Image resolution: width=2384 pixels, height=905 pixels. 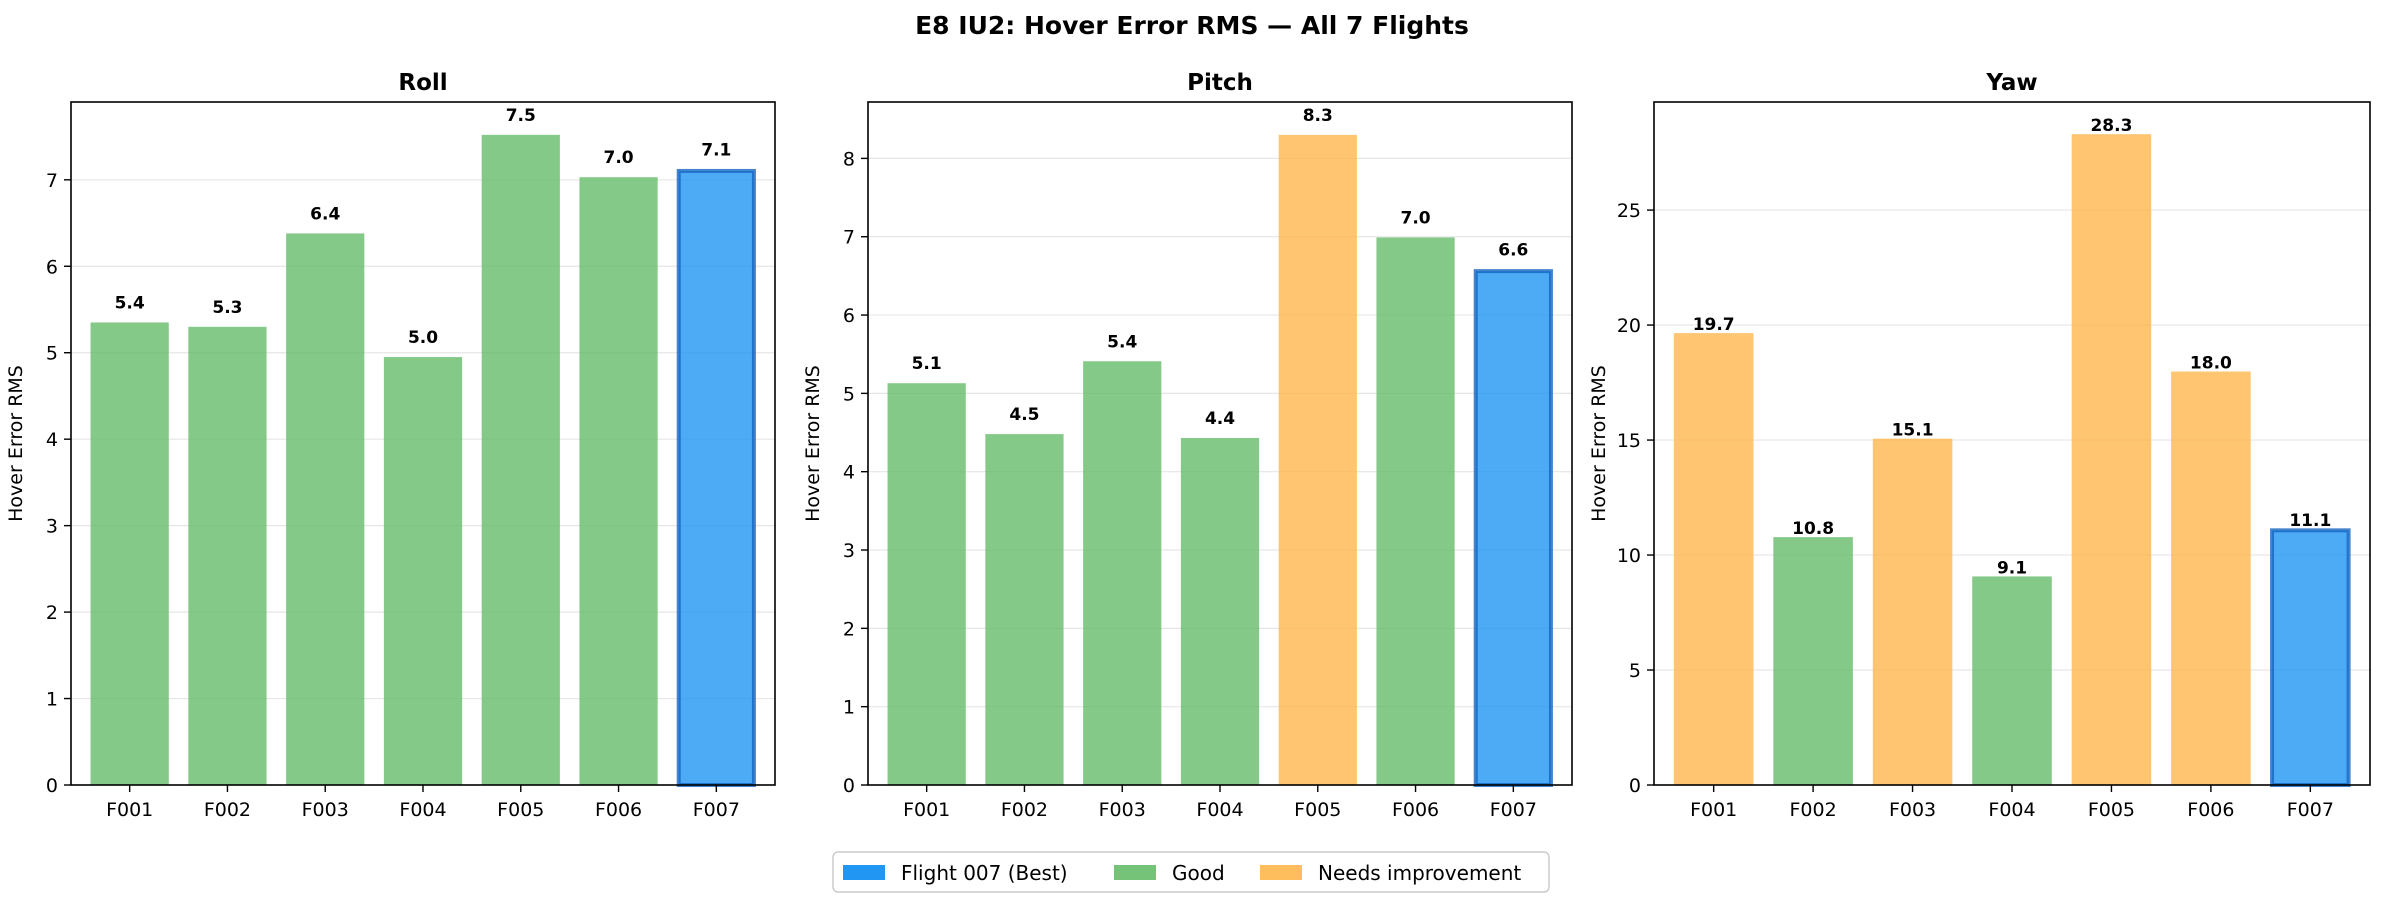 I want to click on value-label: 5.3, so click(x=227, y=308).